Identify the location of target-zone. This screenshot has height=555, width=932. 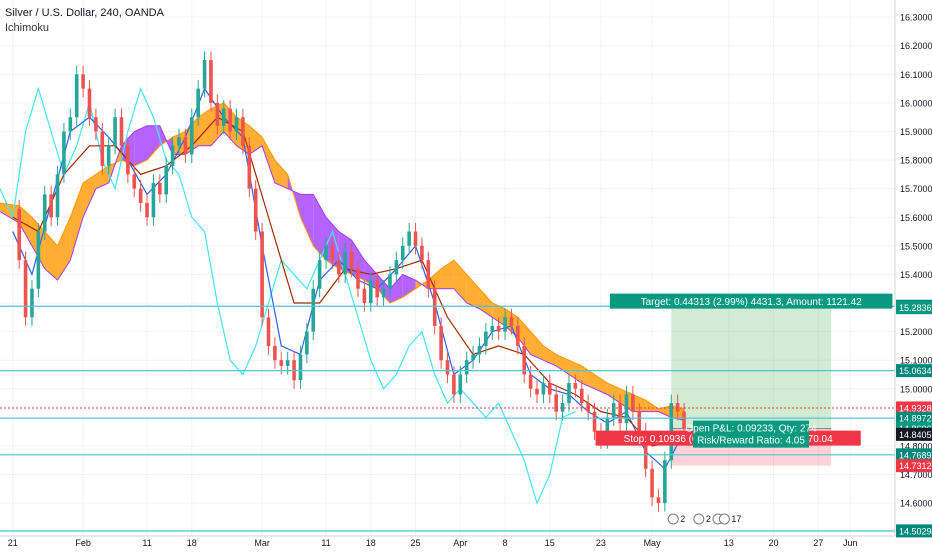
(751, 368).